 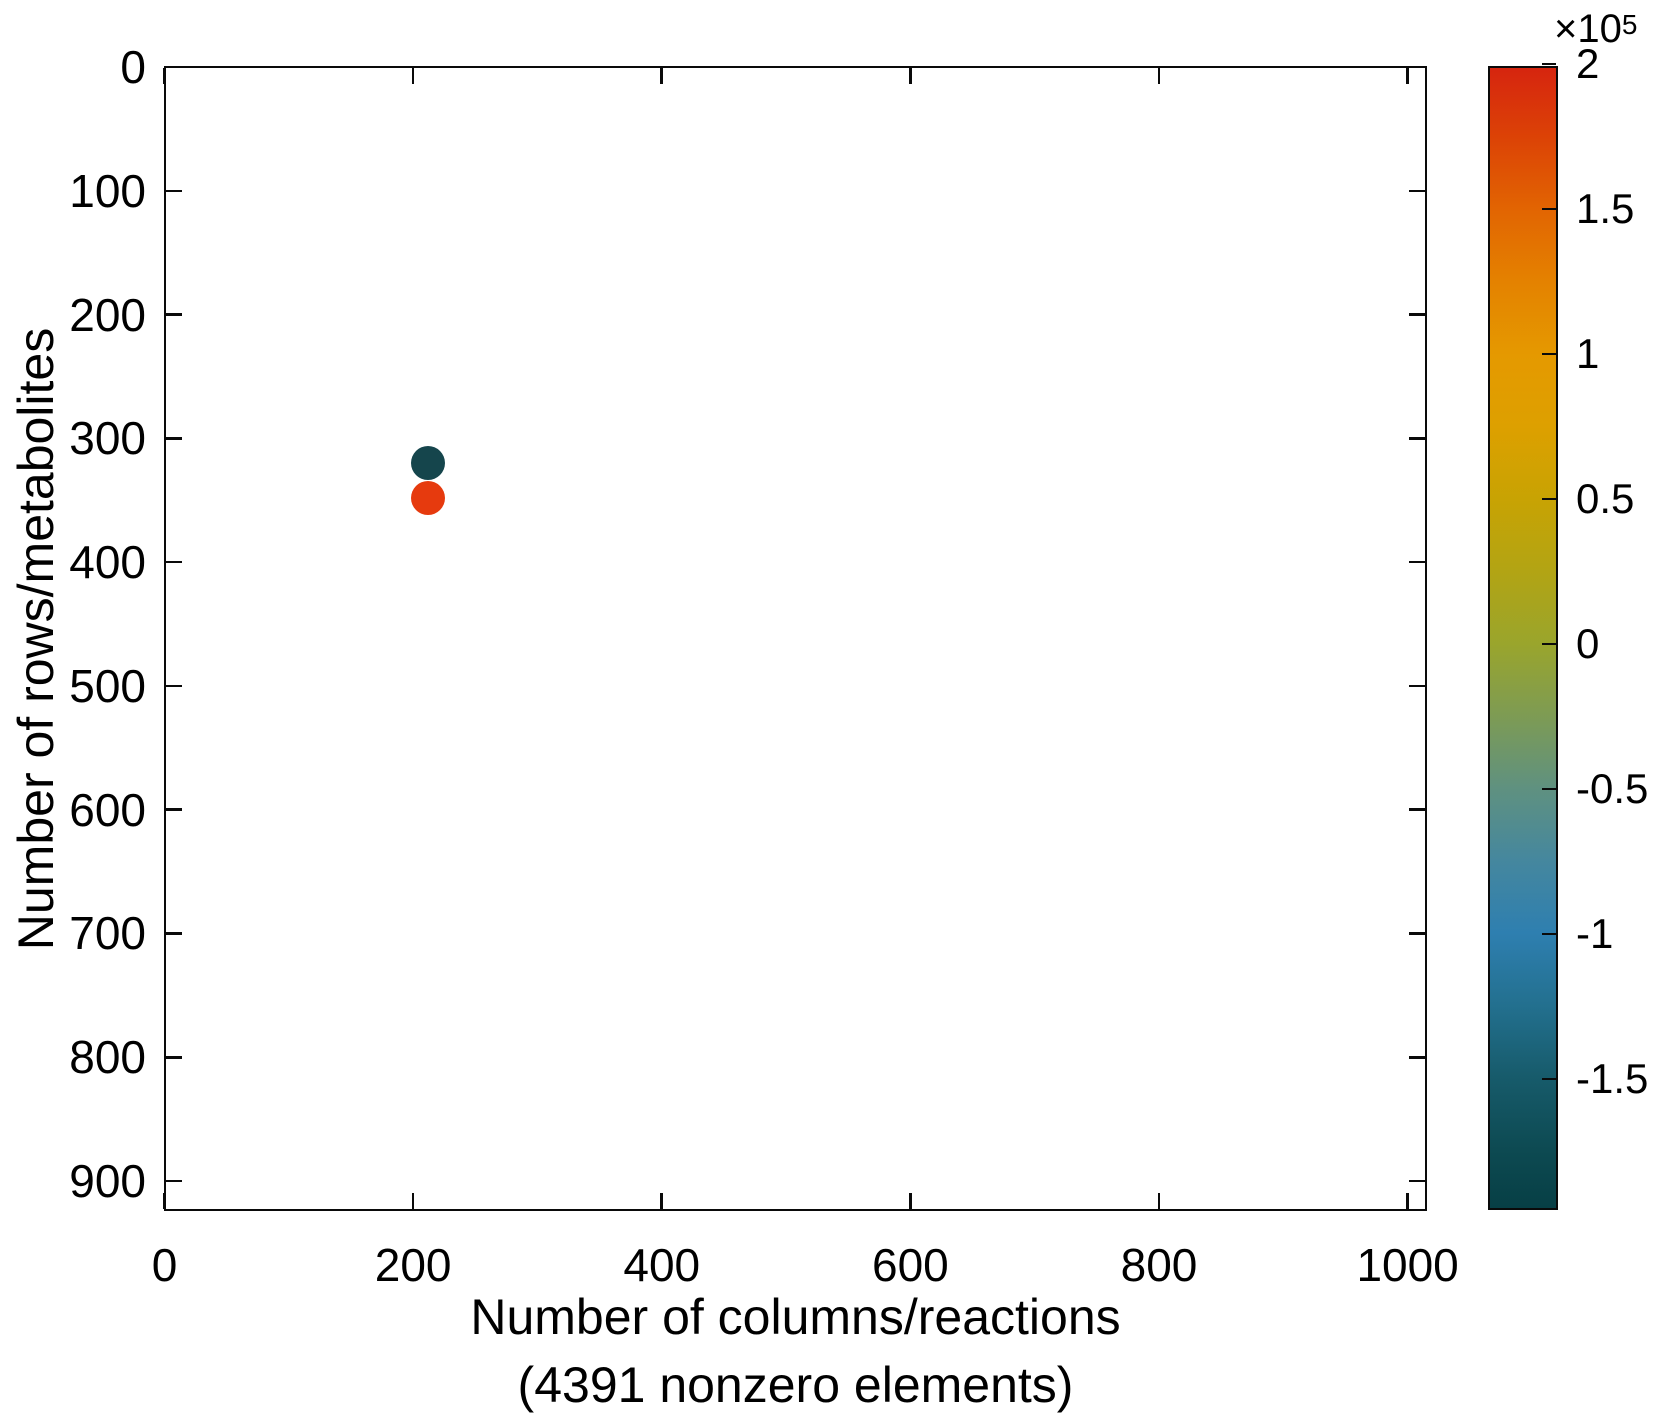 What do you see at coordinates (107, 1057) in the screenshot?
I see `y-tick-label: 800` at bounding box center [107, 1057].